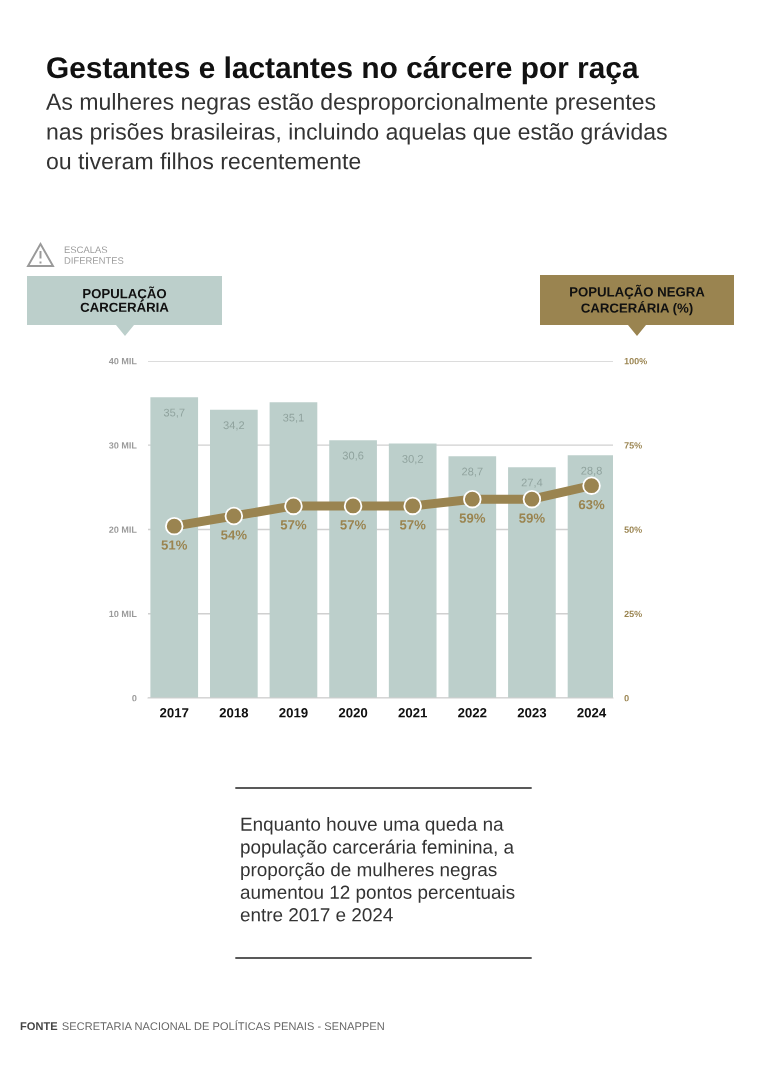  What do you see at coordinates (626, 698) in the screenshot?
I see `y2-tick-label: 0` at bounding box center [626, 698].